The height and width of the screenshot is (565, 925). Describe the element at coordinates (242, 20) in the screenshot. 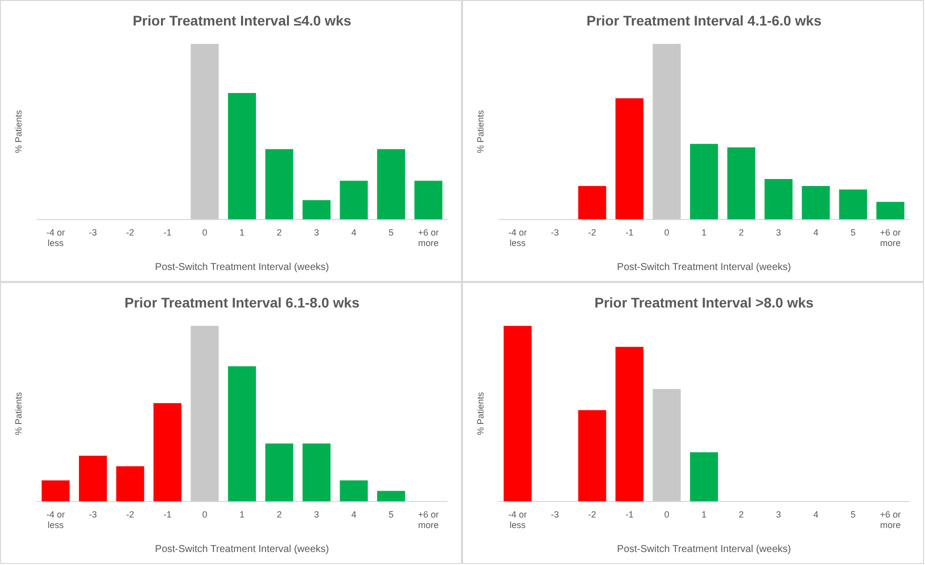

I see `chart-title: Prior Treatment Interval ≤4.0 wks` at that location.